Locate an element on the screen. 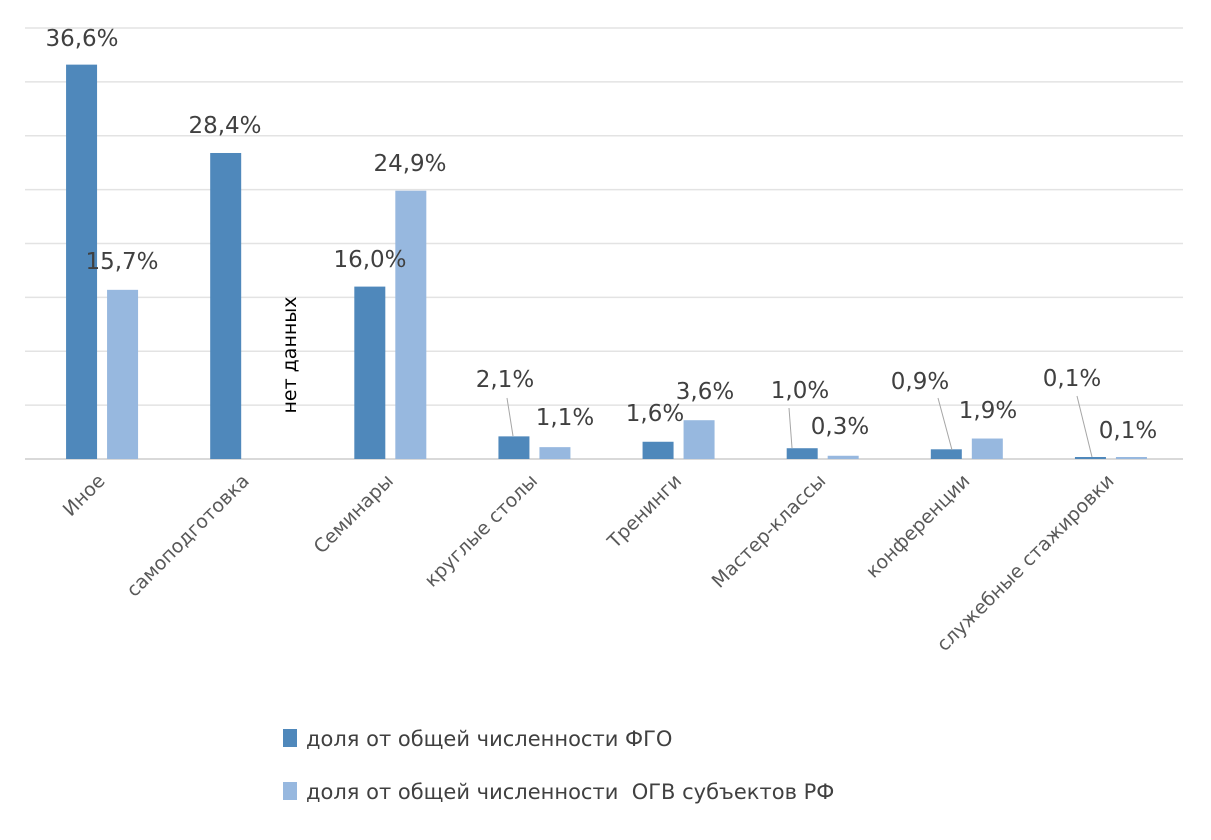 This screenshot has height=840, width=1211. data-label: 1,9% is located at coordinates (988, 411).